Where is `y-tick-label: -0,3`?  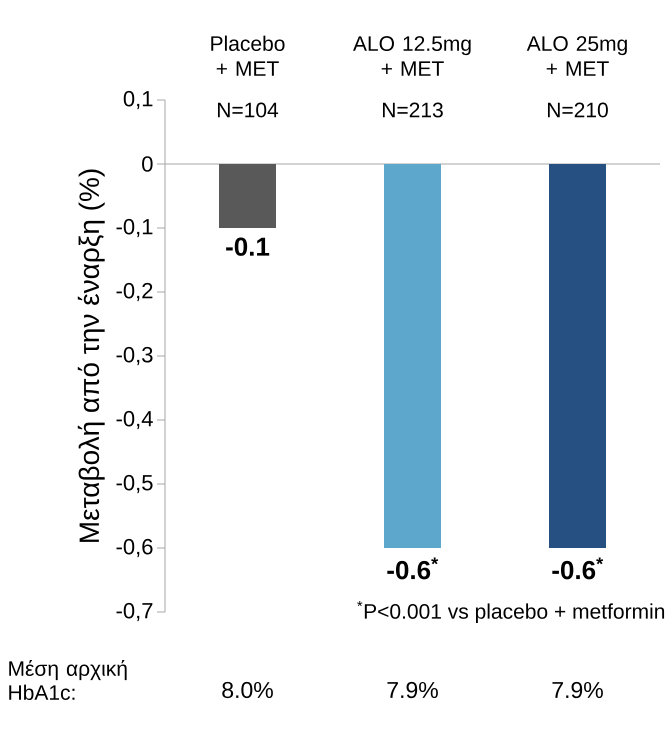
y-tick-label: -0,3 is located at coordinates (134, 356).